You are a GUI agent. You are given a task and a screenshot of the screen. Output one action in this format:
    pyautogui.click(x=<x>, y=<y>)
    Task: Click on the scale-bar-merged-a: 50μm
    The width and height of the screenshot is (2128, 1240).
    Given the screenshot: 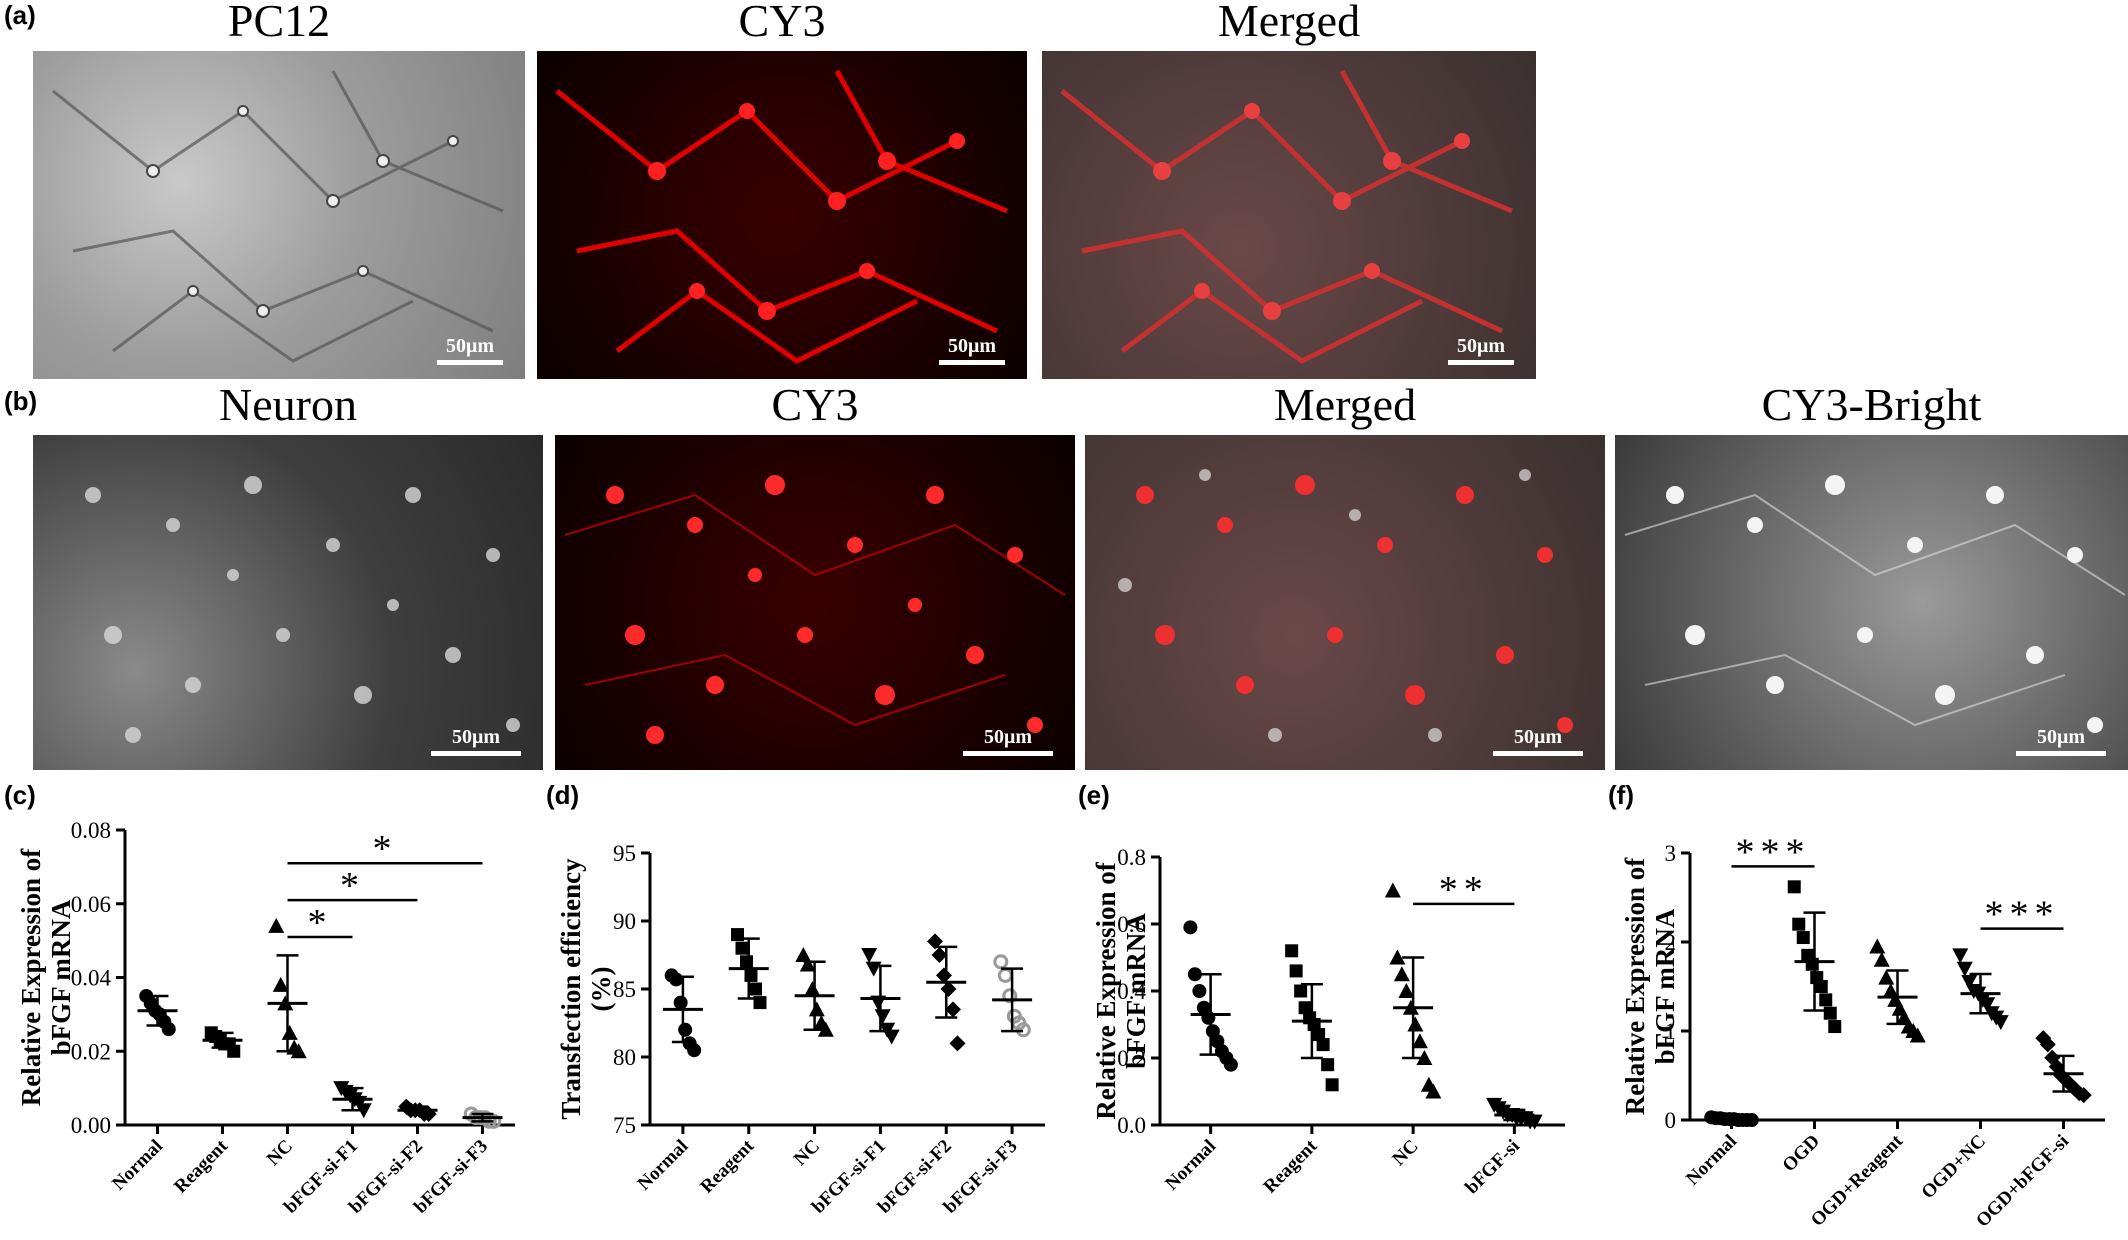 What is the action you would take?
    pyautogui.click(x=1481, y=350)
    